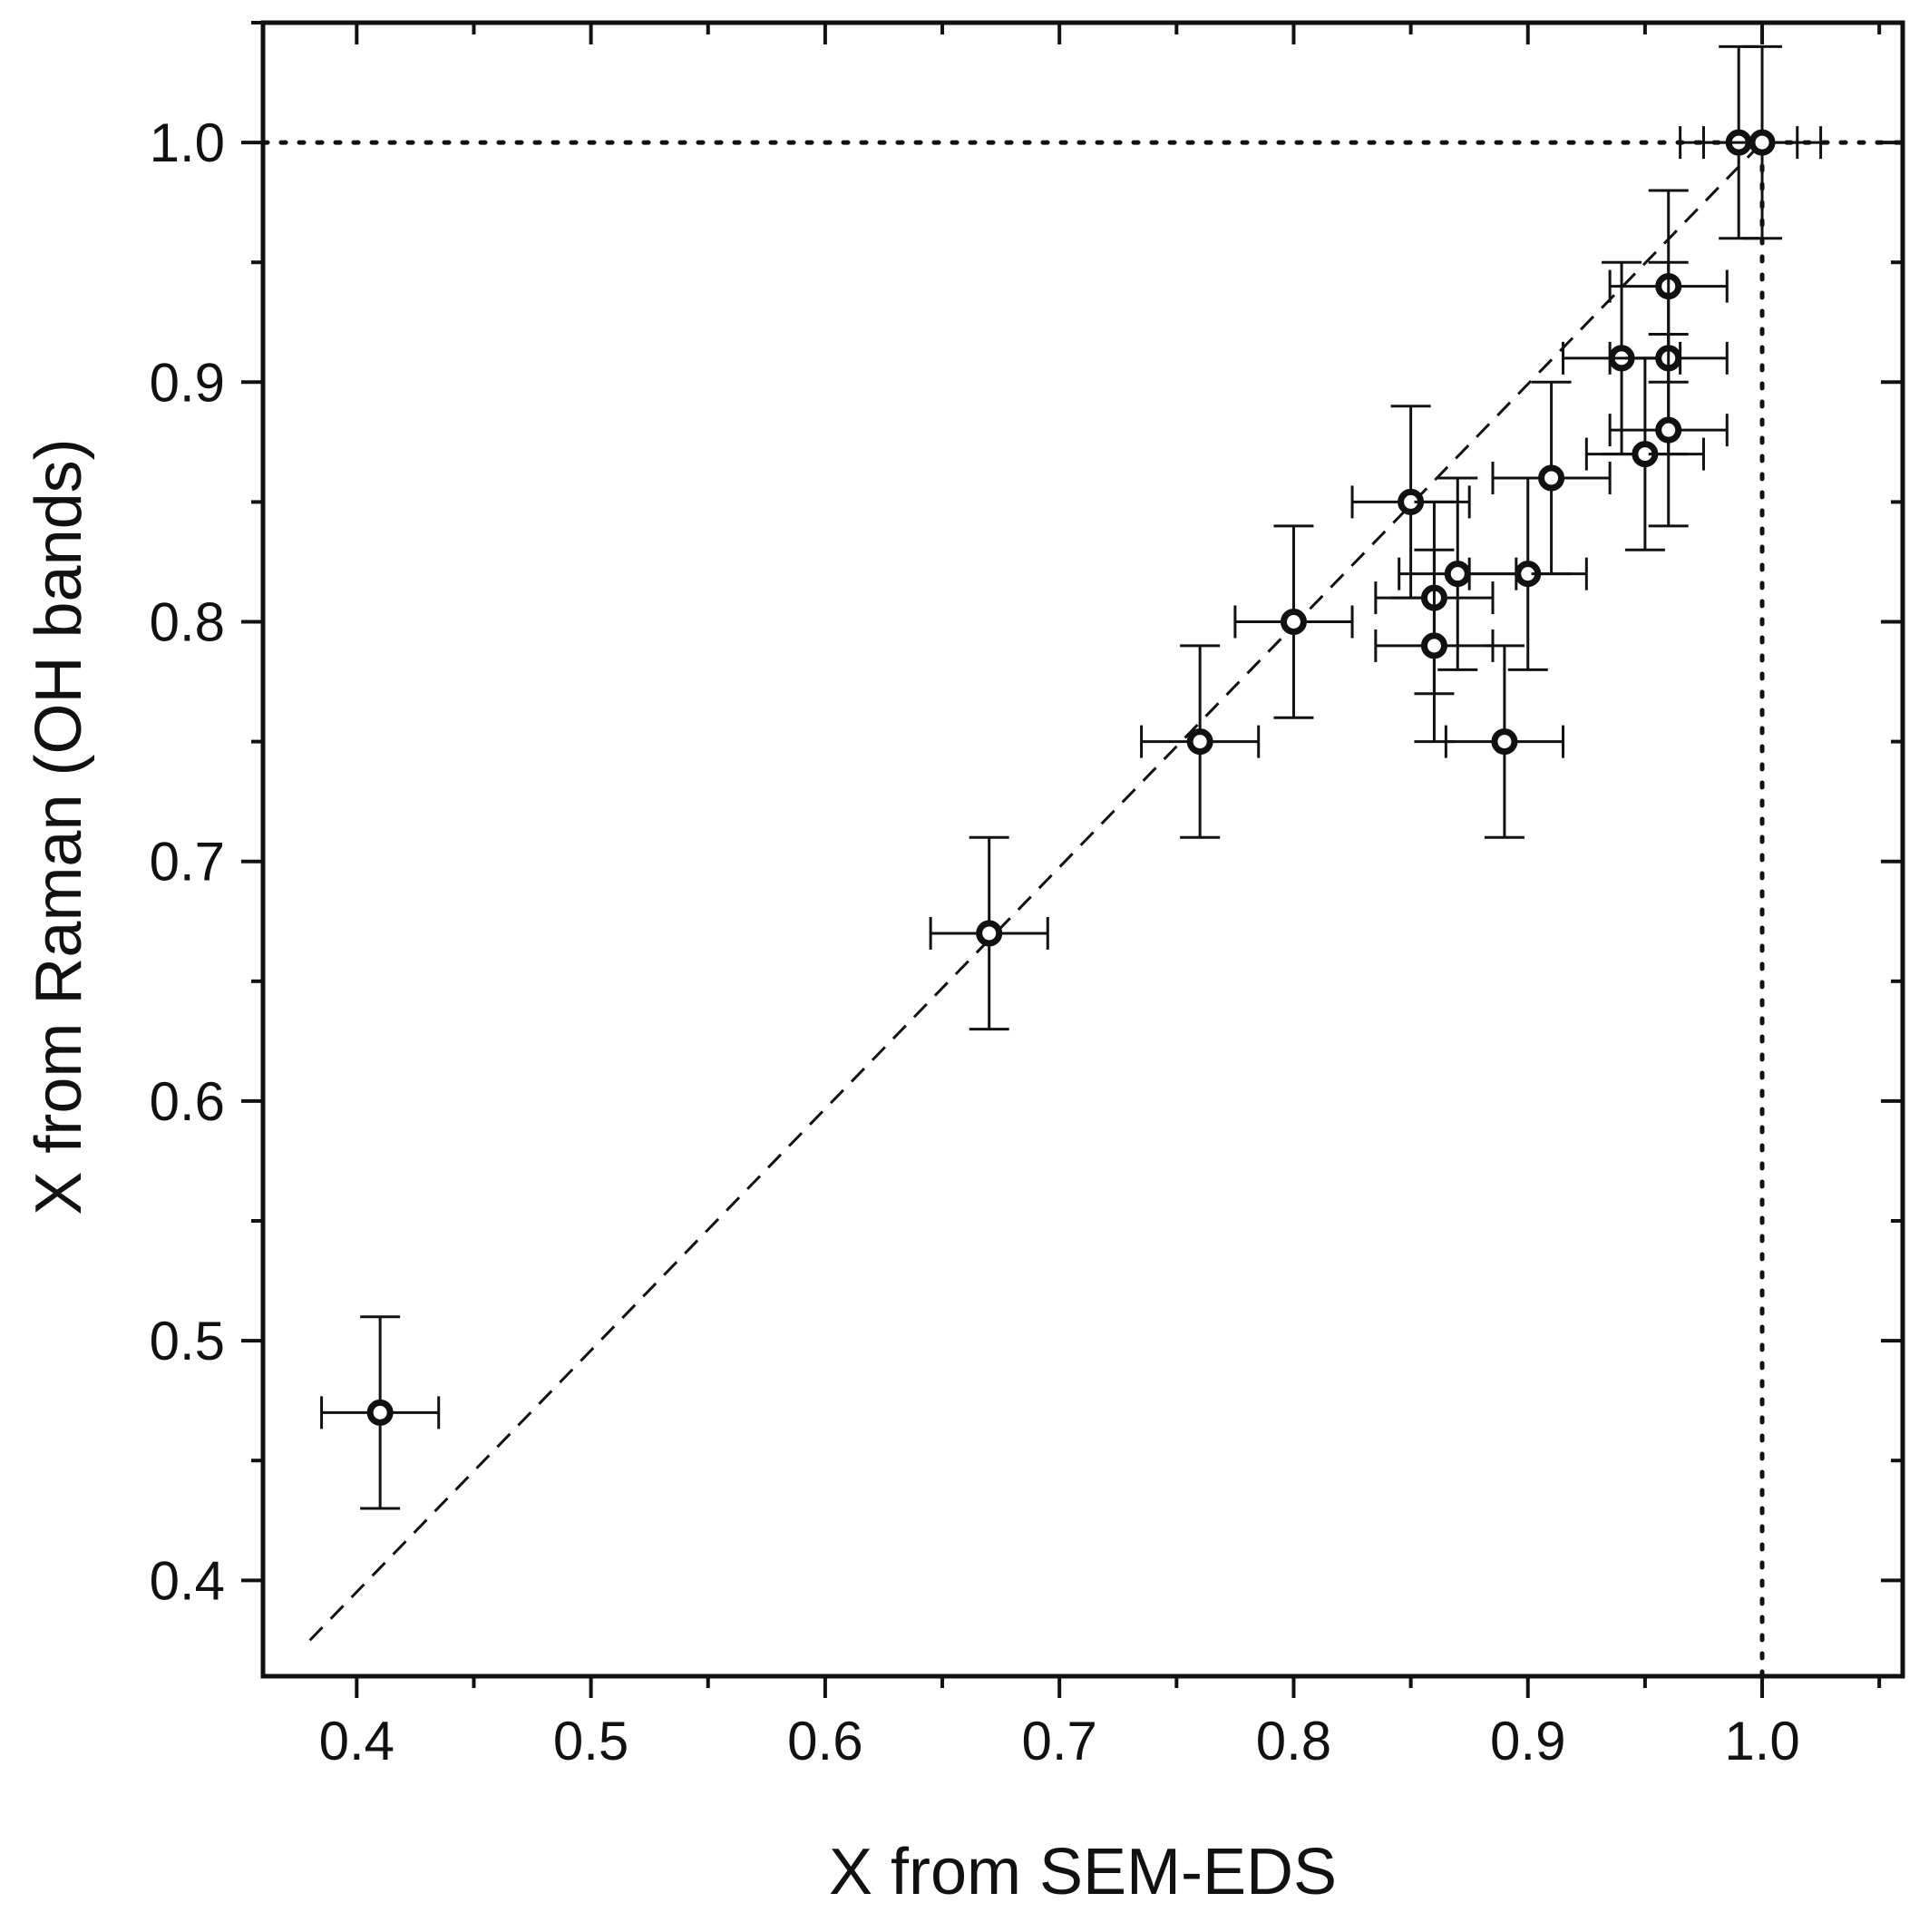 The image size is (1929, 1932). What do you see at coordinates (1527, 1741) in the screenshot?
I see `x-tick-label: 0.9` at bounding box center [1527, 1741].